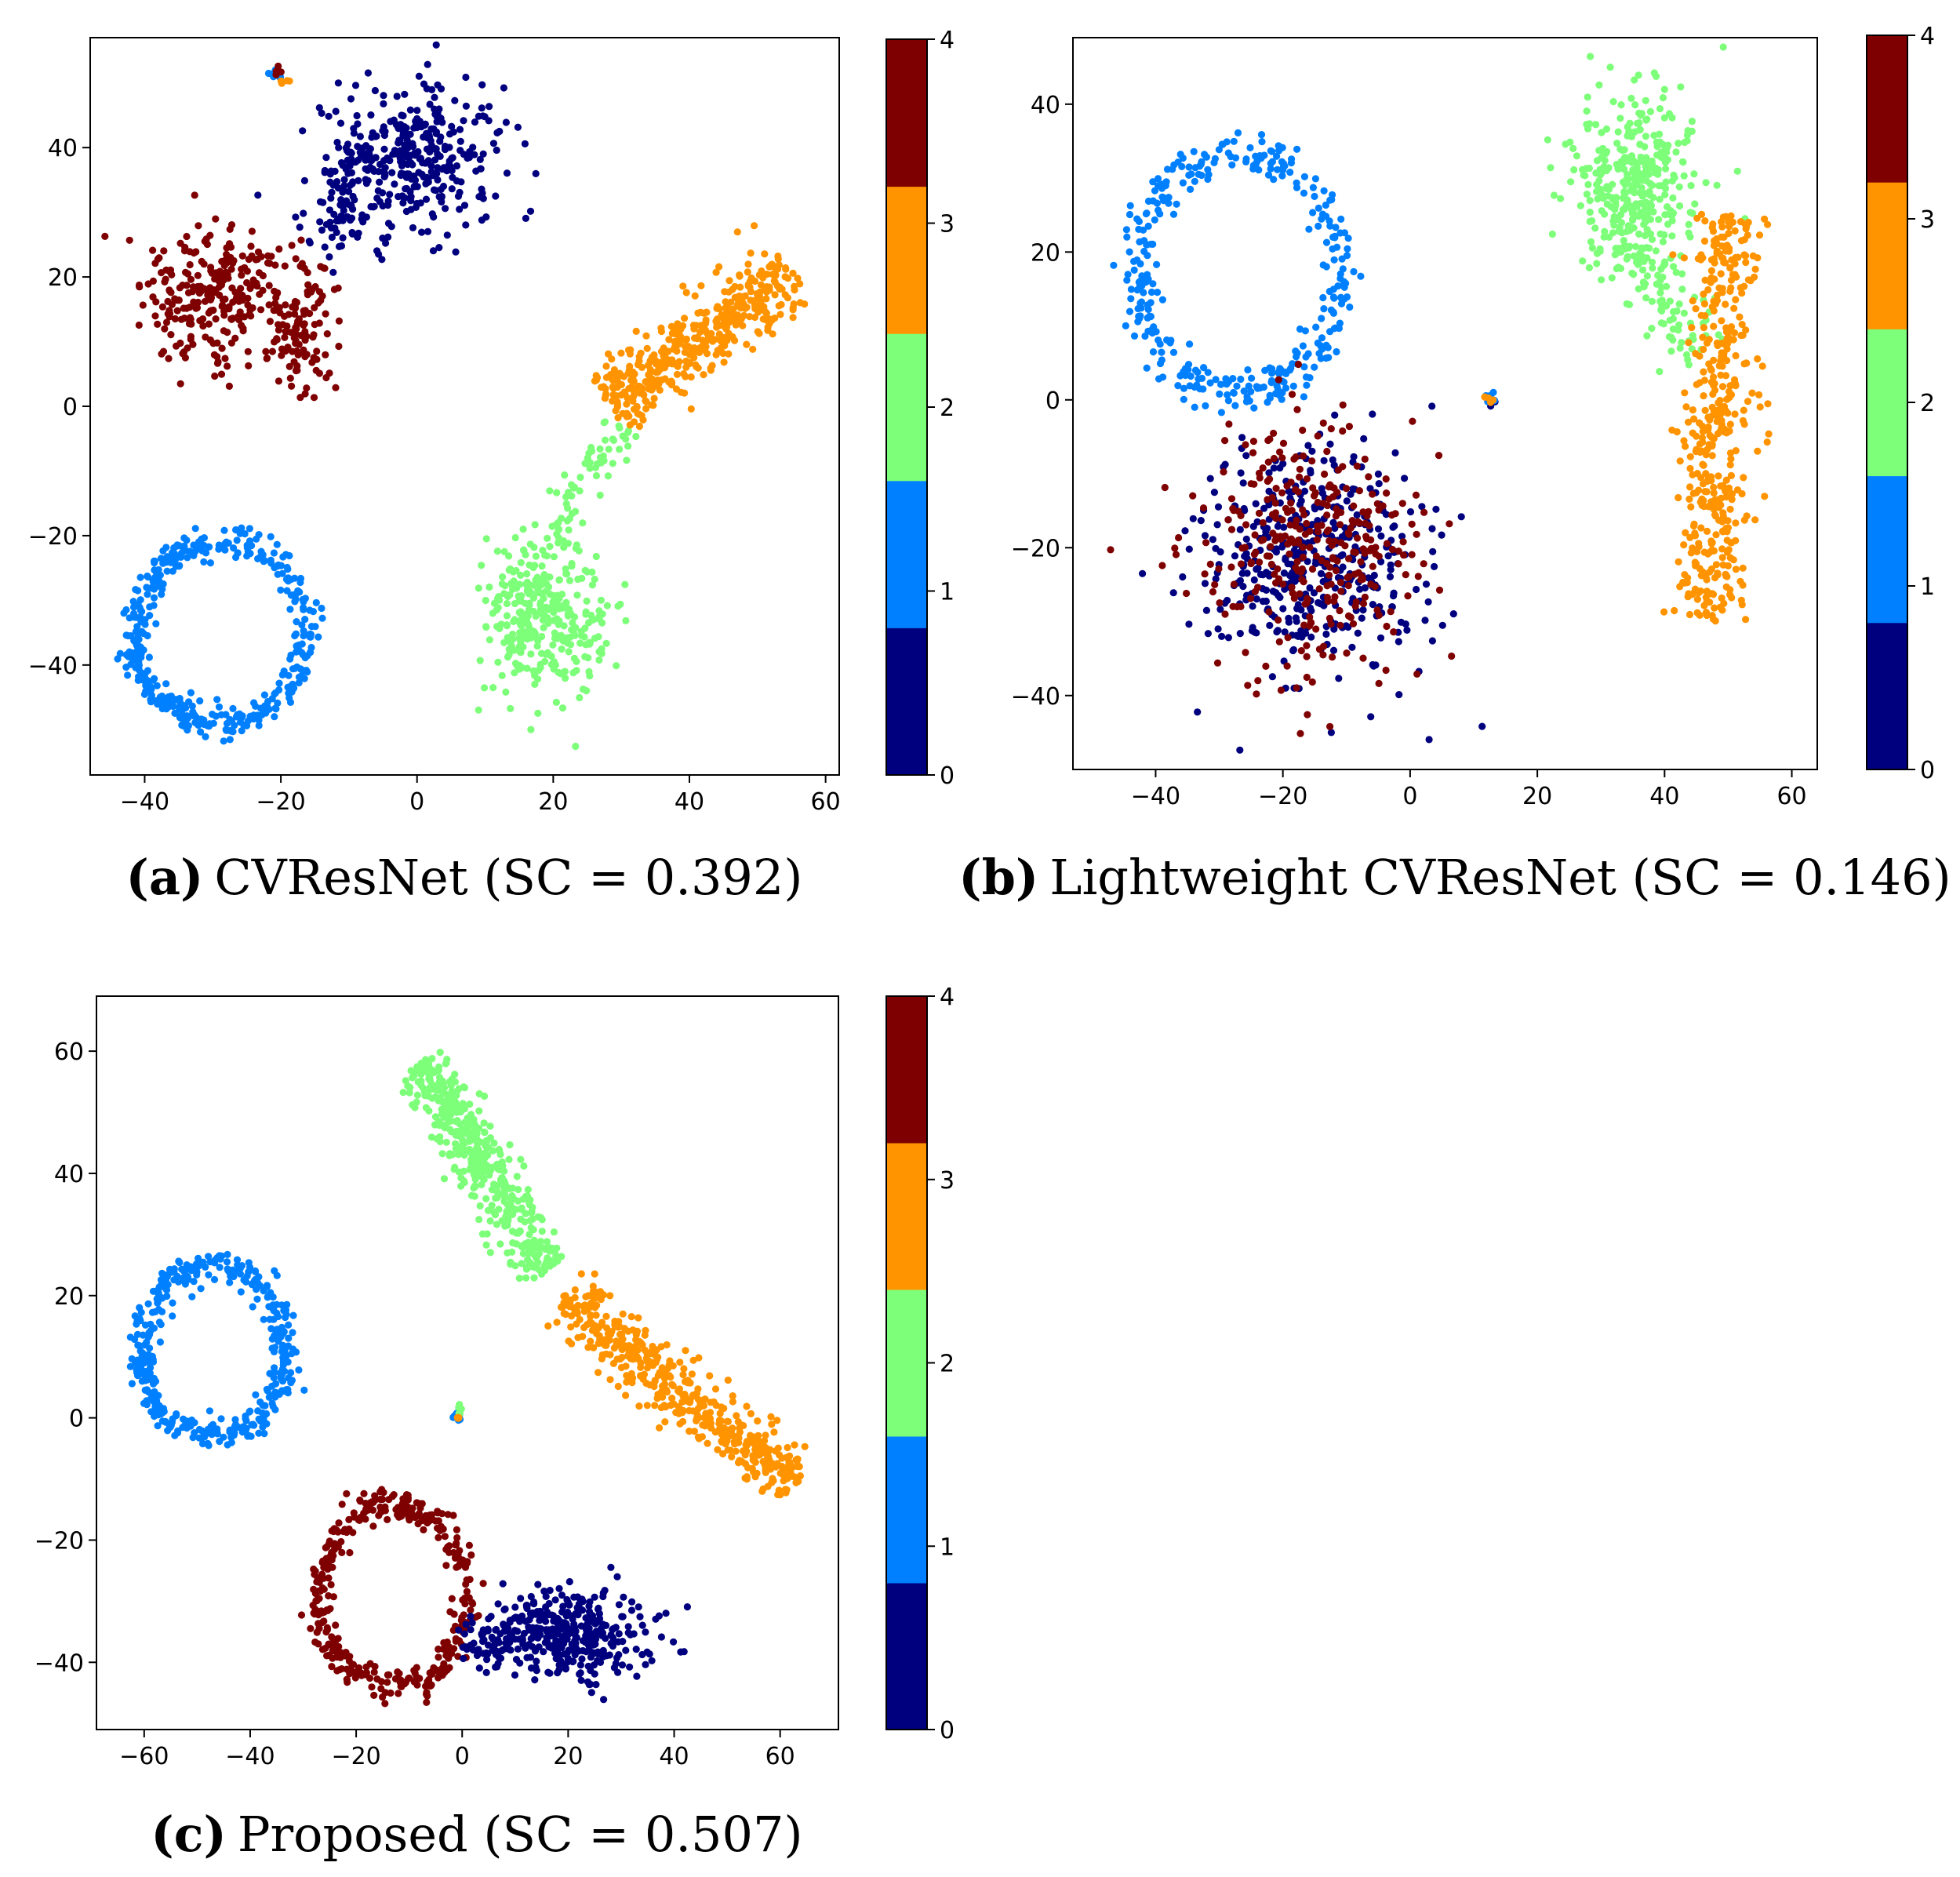 The height and width of the screenshot is (1877, 1960). Describe the element at coordinates (70, 407) in the screenshot. I see `y-tick-label: 0` at that location.